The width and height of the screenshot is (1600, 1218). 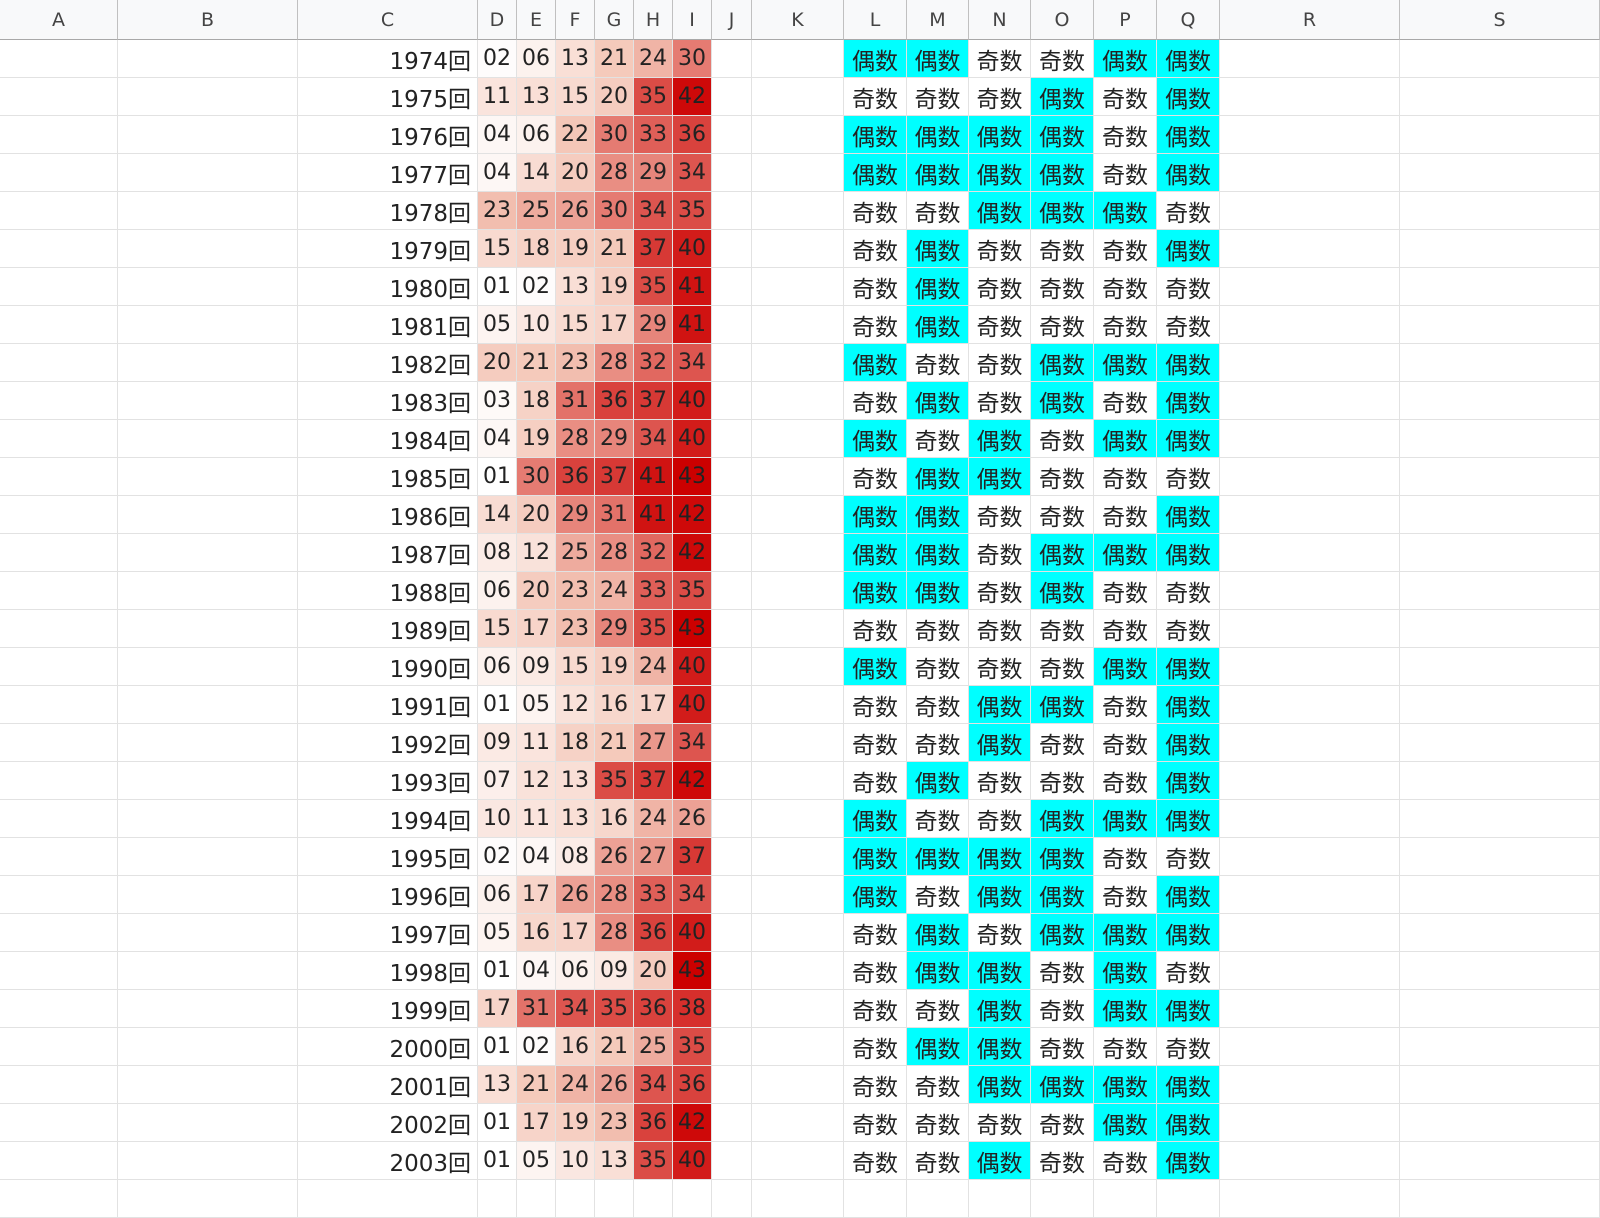 What do you see at coordinates (497, 515) in the screenshot?
I see `number-cell: 14` at bounding box center [497, 515].